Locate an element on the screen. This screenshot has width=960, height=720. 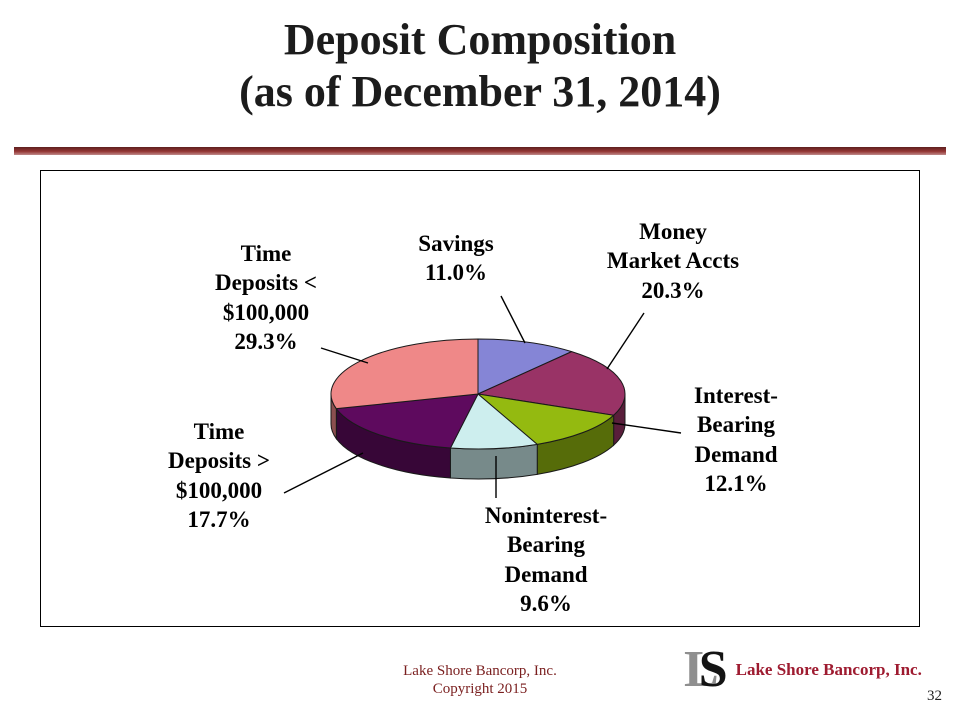
footer-company: Lake Shore Bancorp, Inc. is located at coordinates (480, 671).